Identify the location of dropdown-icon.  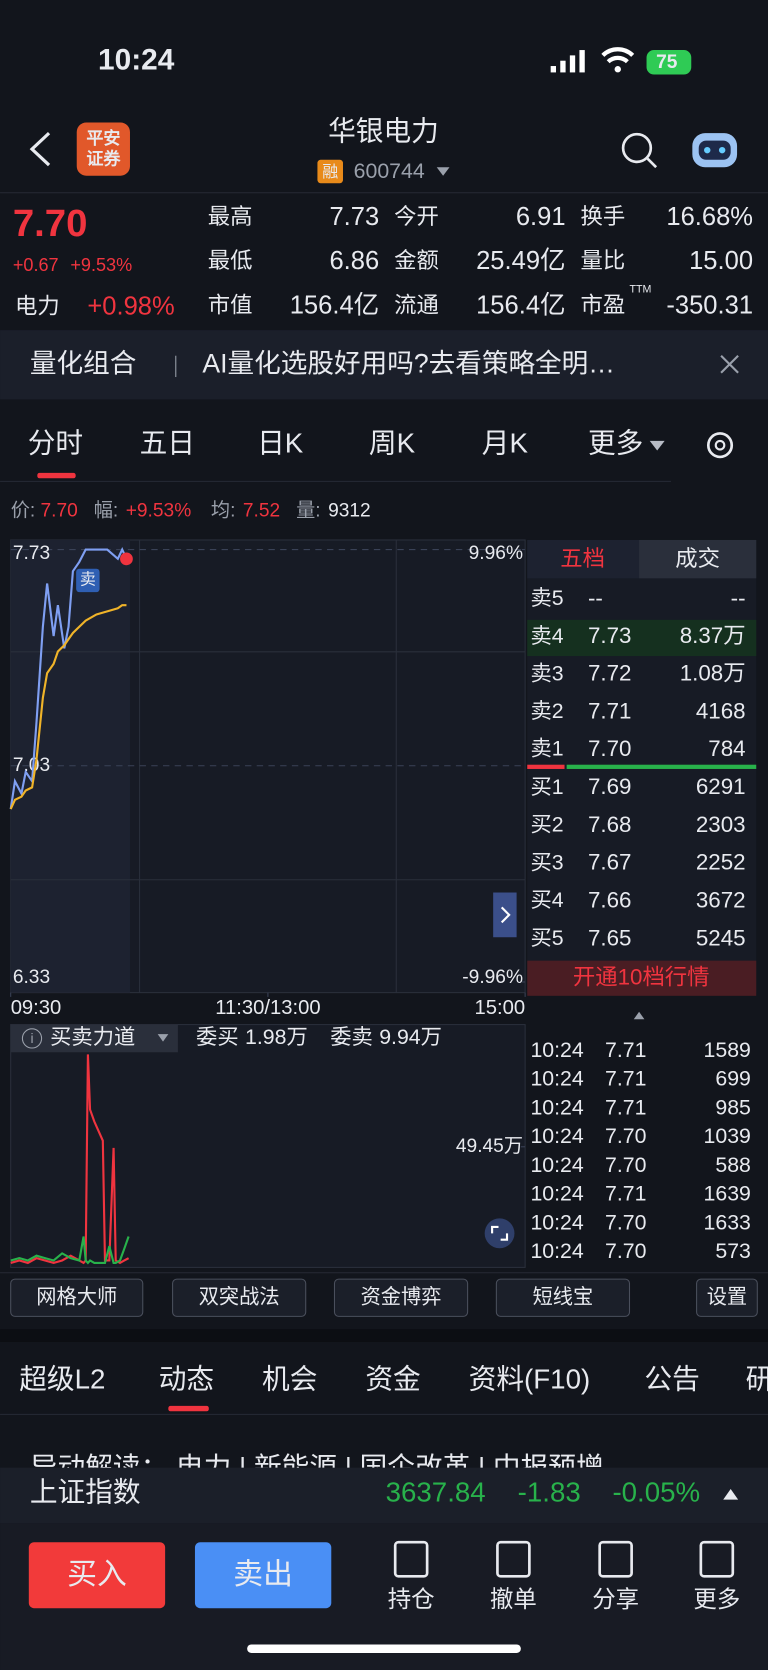
(163, 1038).